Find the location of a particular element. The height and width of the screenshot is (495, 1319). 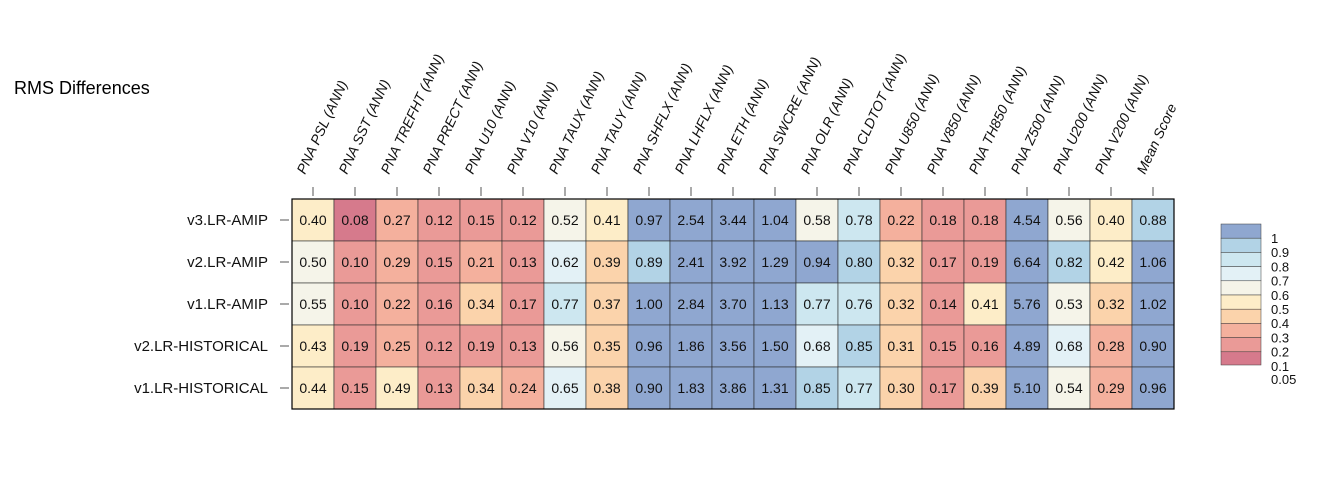

cell-value: 0.44 is located at coordinates (312, 388).